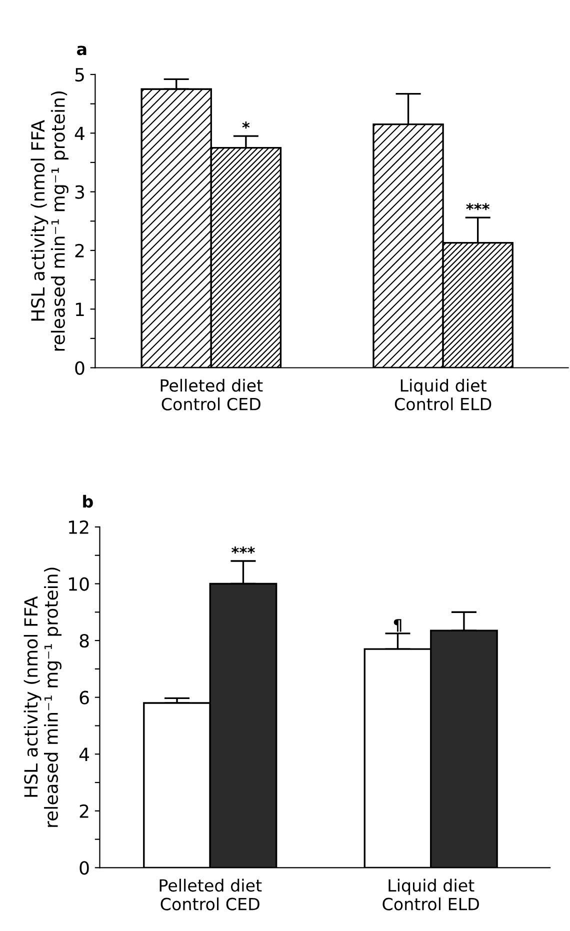 This screenshot has height=931, width=570. What do you see at coordinates (78, 527) in the screenshot?
I see `y-tick-label: 12` at bounding box center [78, 527].